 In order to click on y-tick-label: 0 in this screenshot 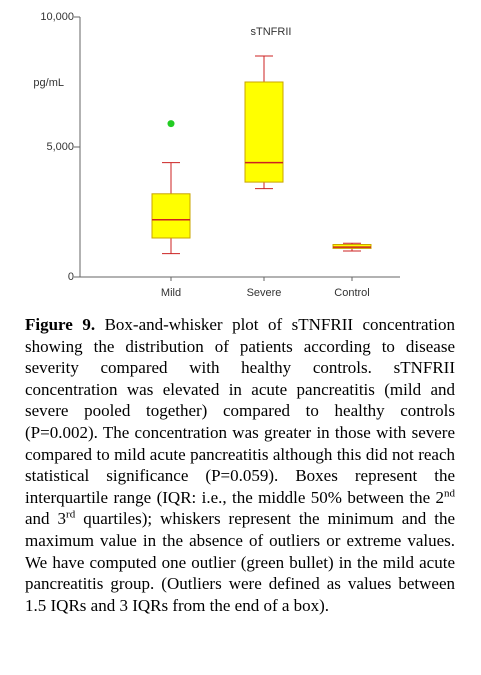, I will do `click(71, 277)`.